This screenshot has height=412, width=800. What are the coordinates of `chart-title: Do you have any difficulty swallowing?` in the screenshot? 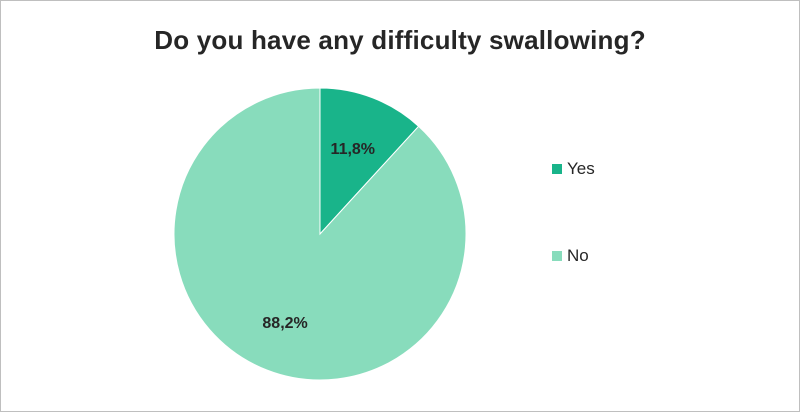 It's located at (400, 40).